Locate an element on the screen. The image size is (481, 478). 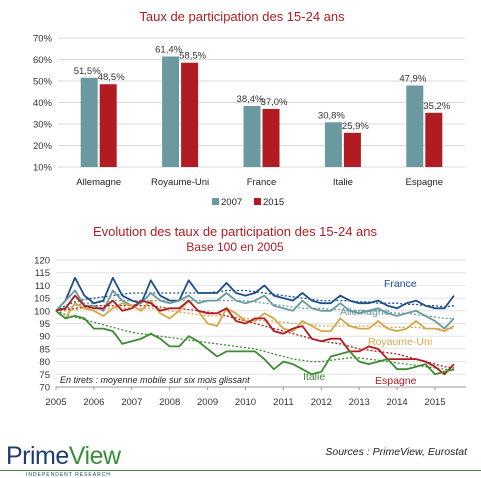
line-y-tick-label: 85 is located at coordinates (44, 349).